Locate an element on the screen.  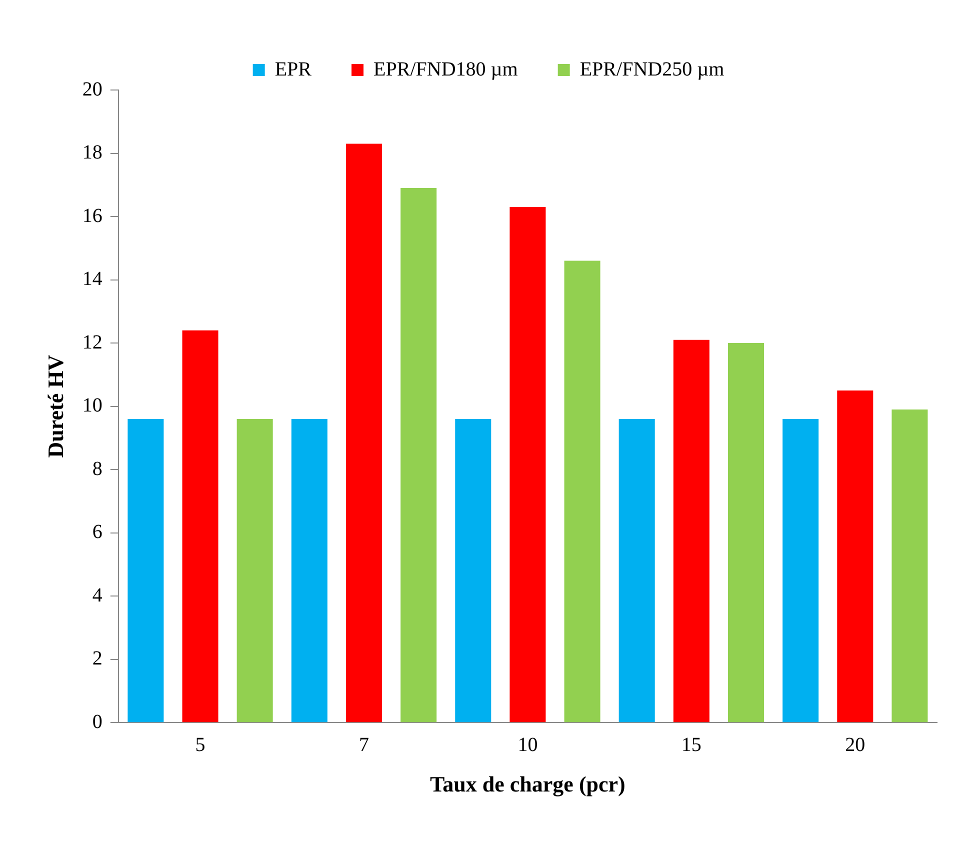
y-axis-title: Dureté HV is located at coordinates (55, 406).